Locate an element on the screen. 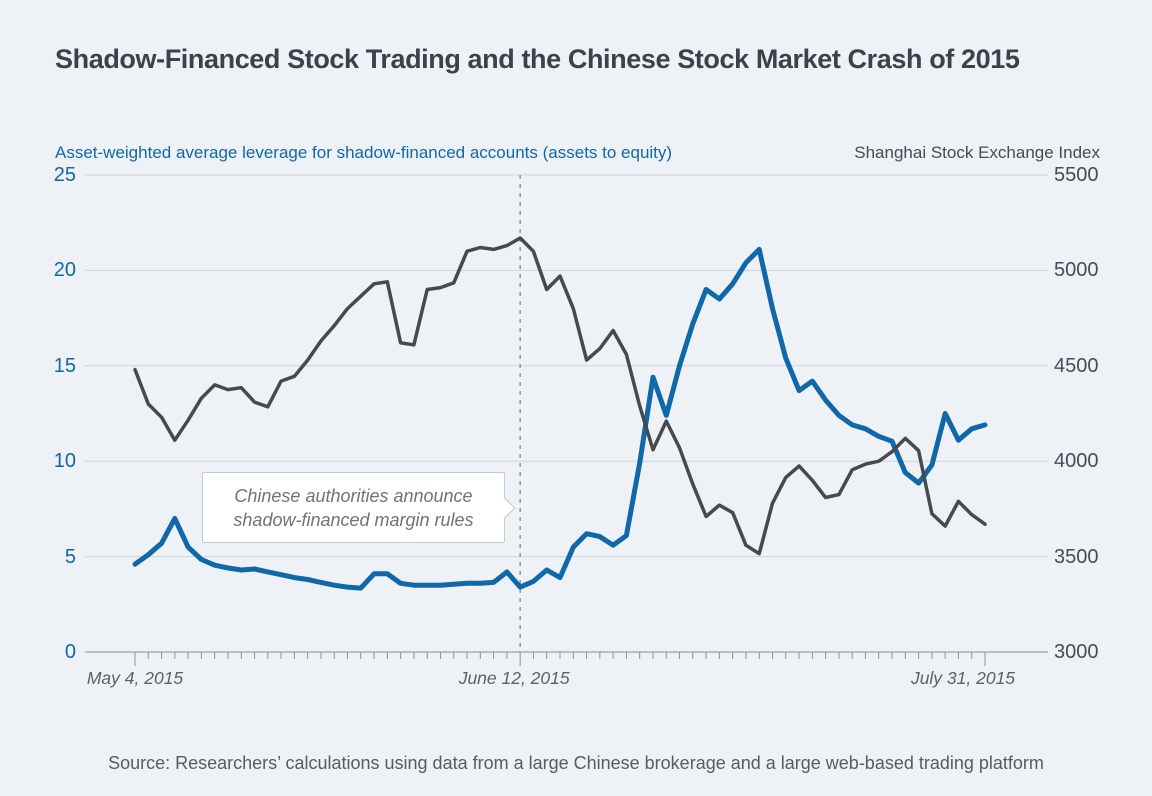 The width and height of the screenshot is (1152, 796). left-axis-tick-label: 25 is located at coordinates (64, 175).